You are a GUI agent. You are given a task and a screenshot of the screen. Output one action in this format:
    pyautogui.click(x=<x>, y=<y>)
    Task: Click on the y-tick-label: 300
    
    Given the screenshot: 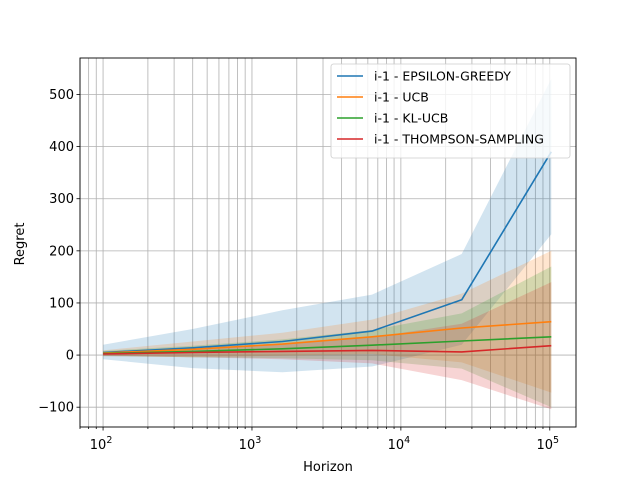 What is the action you would take?
    pyautogui.click(x=61, y=199)
    